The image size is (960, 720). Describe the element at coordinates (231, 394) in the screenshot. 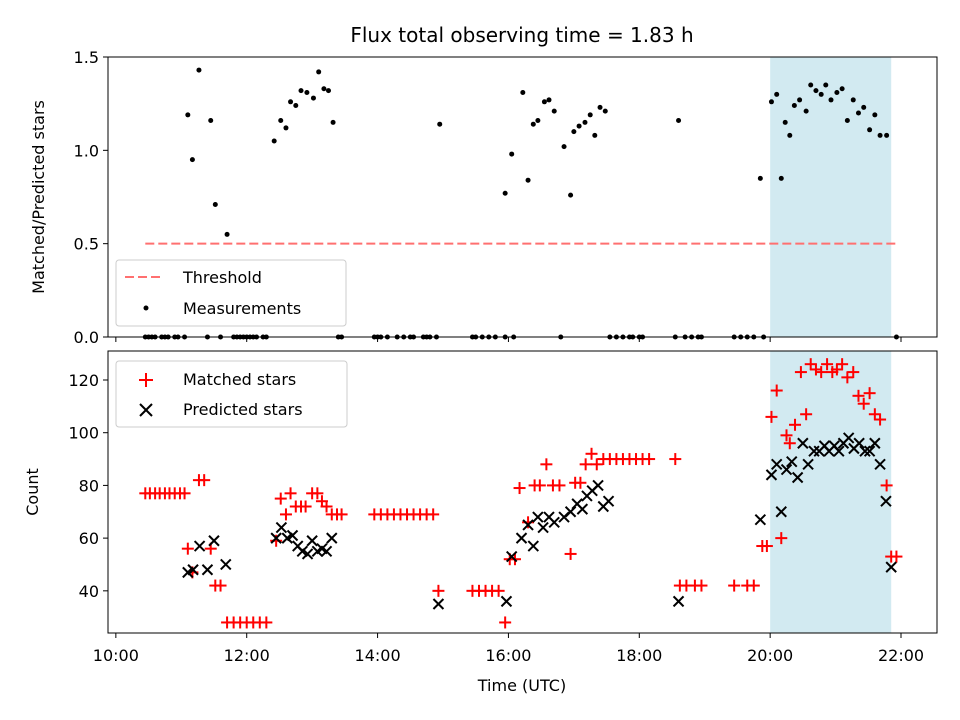

I see `bottom-legend: Matched stars Predicted stars` at that location.